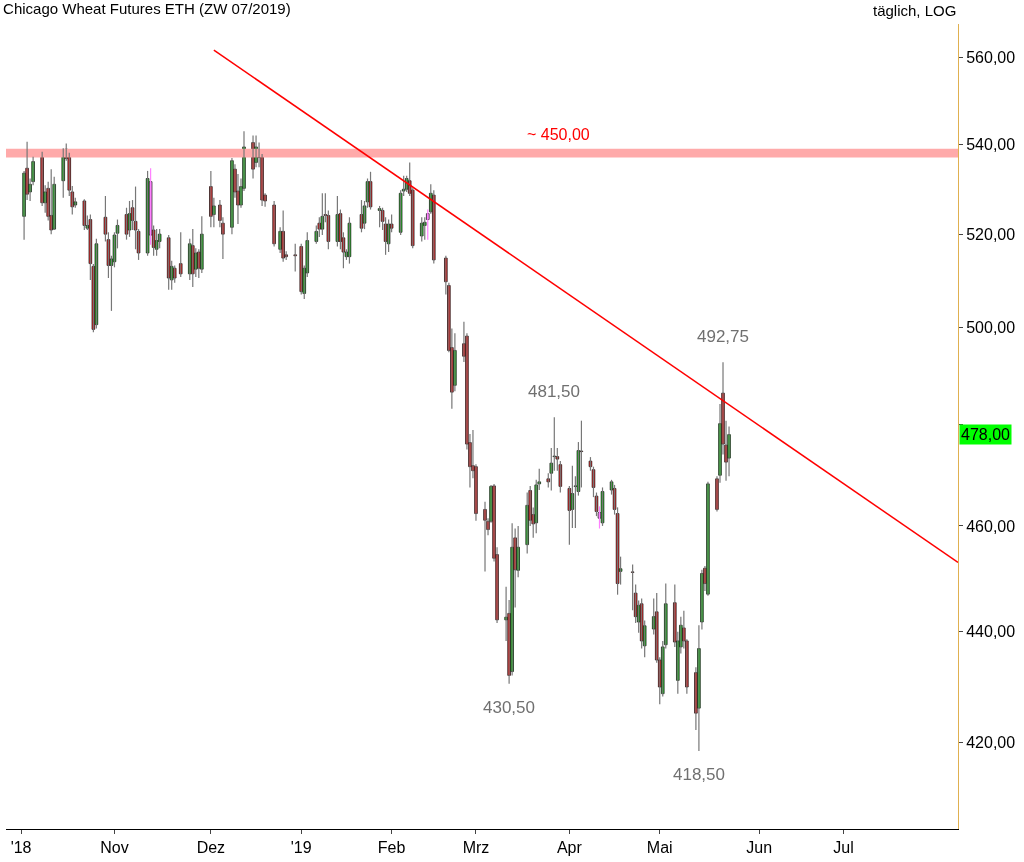 The width and height of the screenshot is (1024, 862). Describe the element at coordinates (699, 774) in the screenshot. I see `annotation: 418,50` at that location.